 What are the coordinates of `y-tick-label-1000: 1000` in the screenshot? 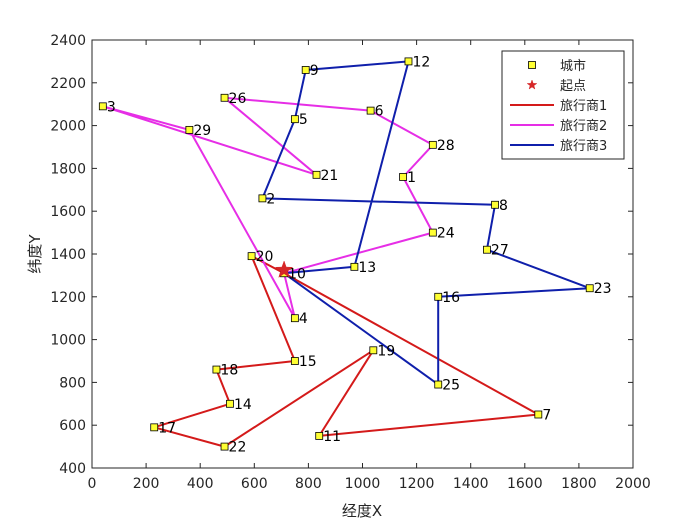 It's located at (68, 341).